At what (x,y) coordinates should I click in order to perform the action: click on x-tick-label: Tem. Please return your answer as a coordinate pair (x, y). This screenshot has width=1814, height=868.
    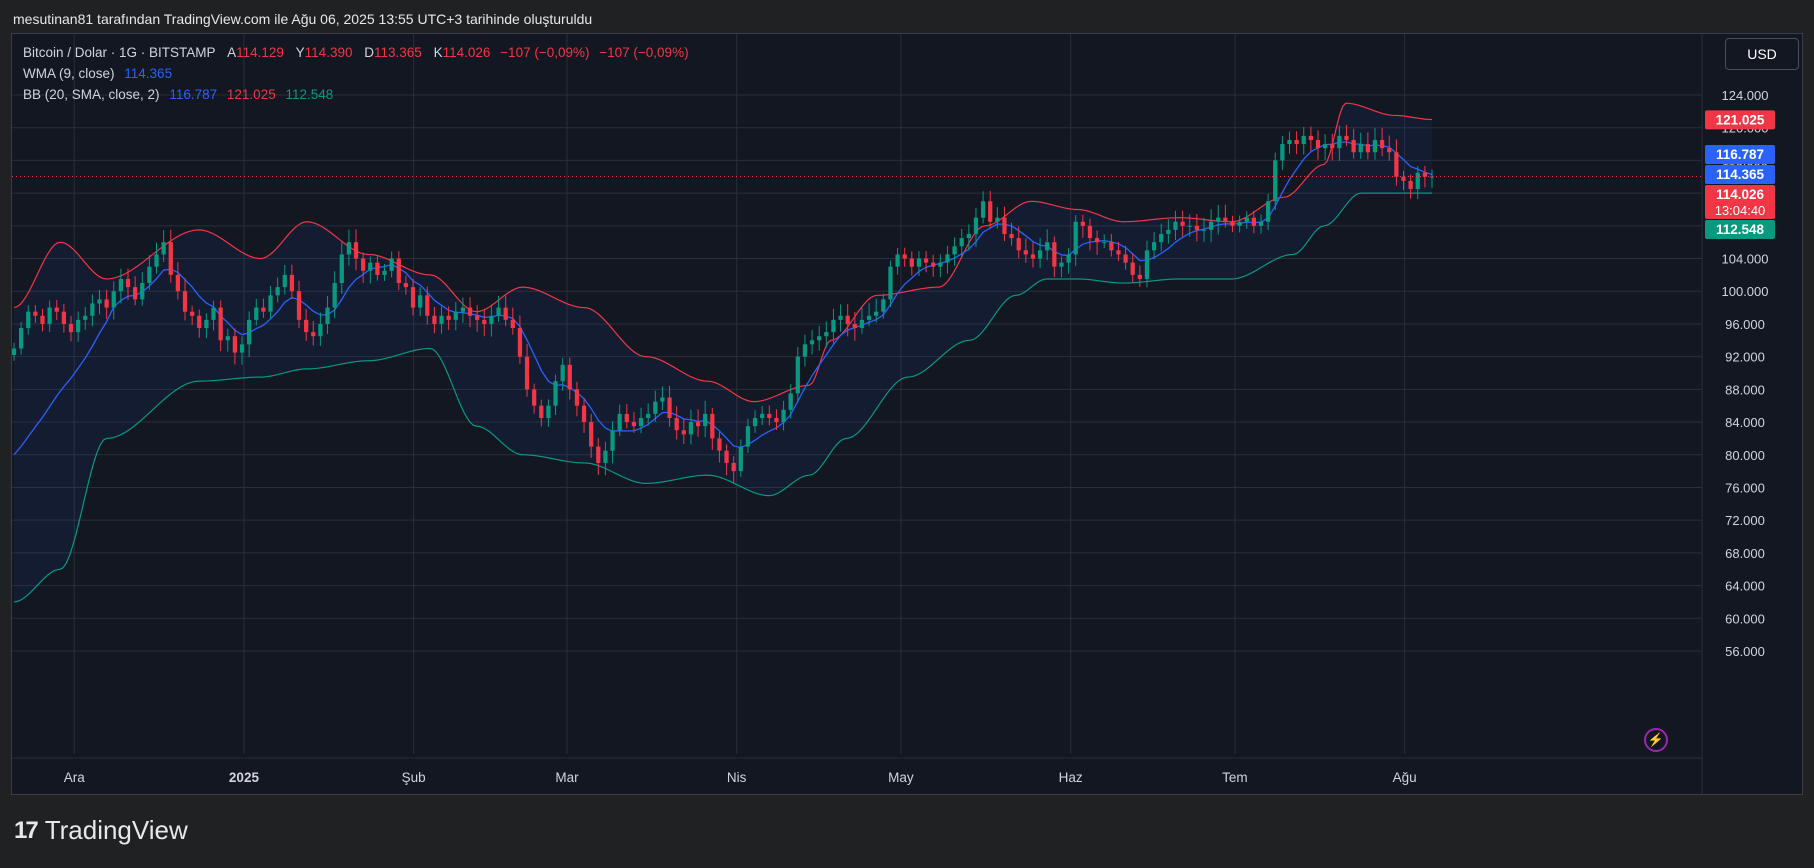
    Looking at the image, I should click on (1235, 777).